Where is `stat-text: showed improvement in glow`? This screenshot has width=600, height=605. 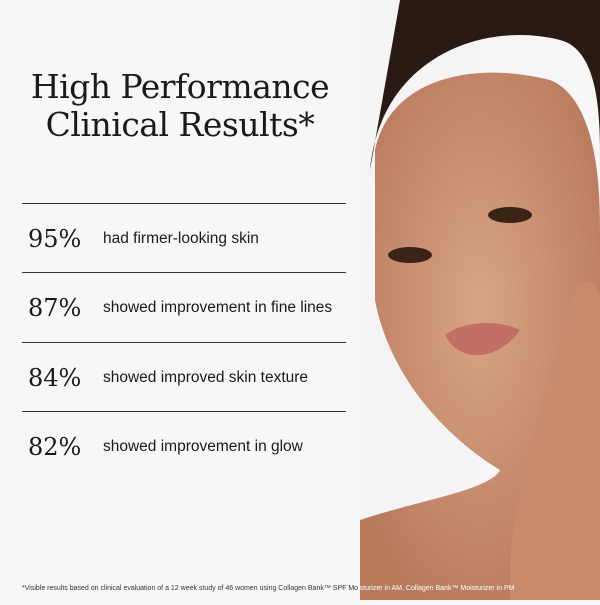 stat-text: showed improvement in glow is located at coordinates (203, 446).